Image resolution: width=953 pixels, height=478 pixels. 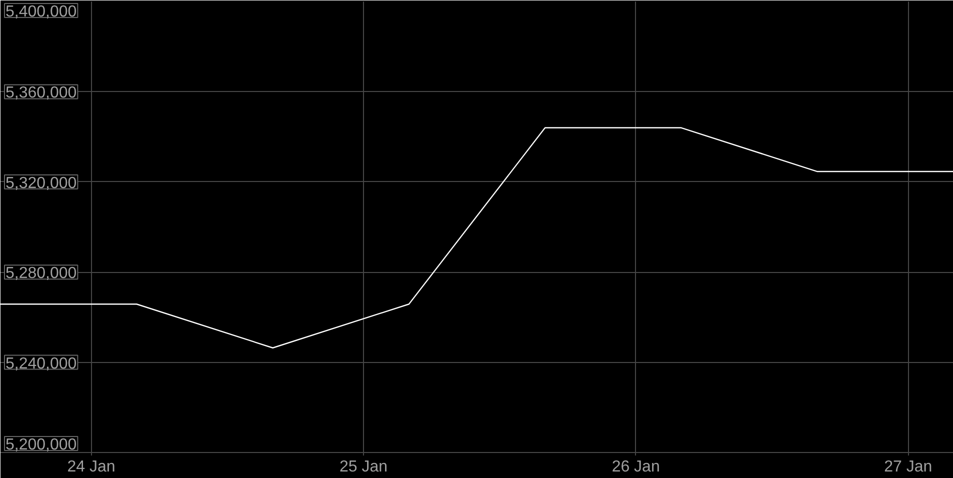 I want to click on x-tick-label: 25 Jan, so click(x=364, y=467).